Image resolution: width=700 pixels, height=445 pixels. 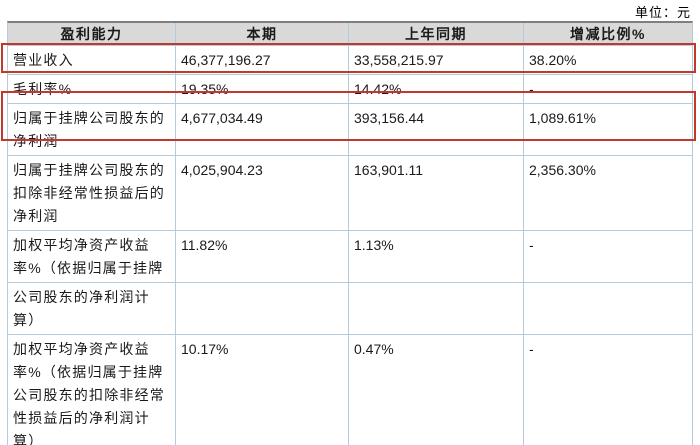 What do you see at coordinates (607, 34) in the screenshot?
I see `header-cell-change-ratio: 增减比例%` at bounding box center [607, 34].